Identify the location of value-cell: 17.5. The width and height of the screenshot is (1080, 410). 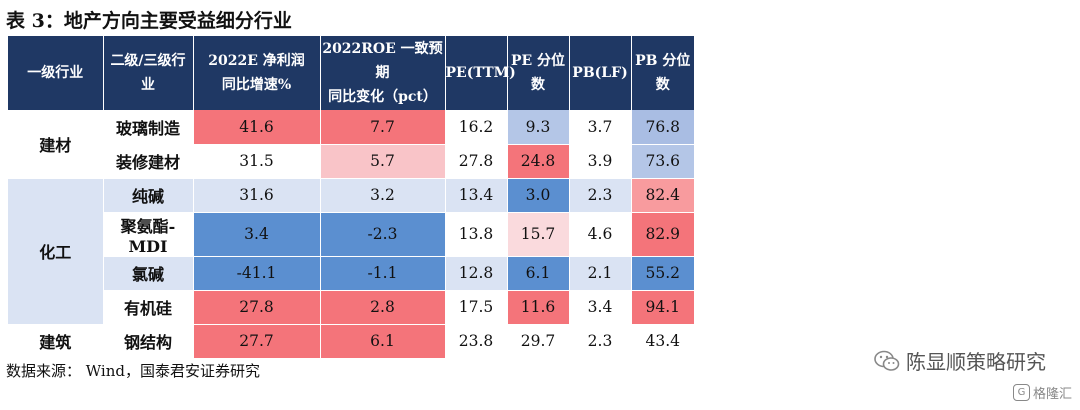
(475, 307).